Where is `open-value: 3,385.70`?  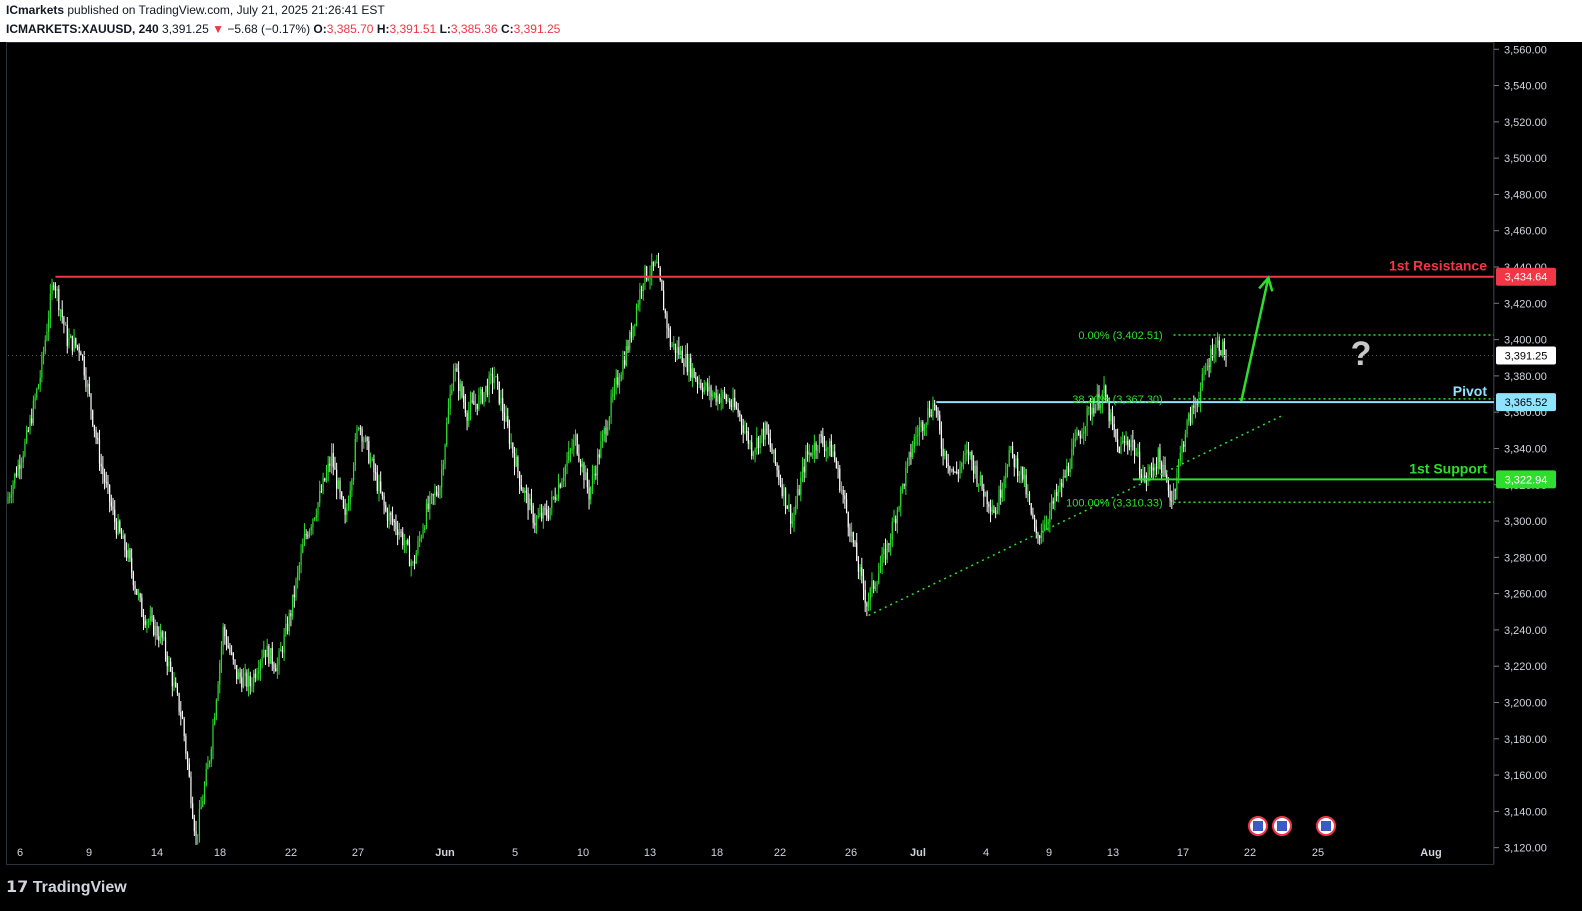
open-value: 3,385.70 is located at coordinates (350, 29).